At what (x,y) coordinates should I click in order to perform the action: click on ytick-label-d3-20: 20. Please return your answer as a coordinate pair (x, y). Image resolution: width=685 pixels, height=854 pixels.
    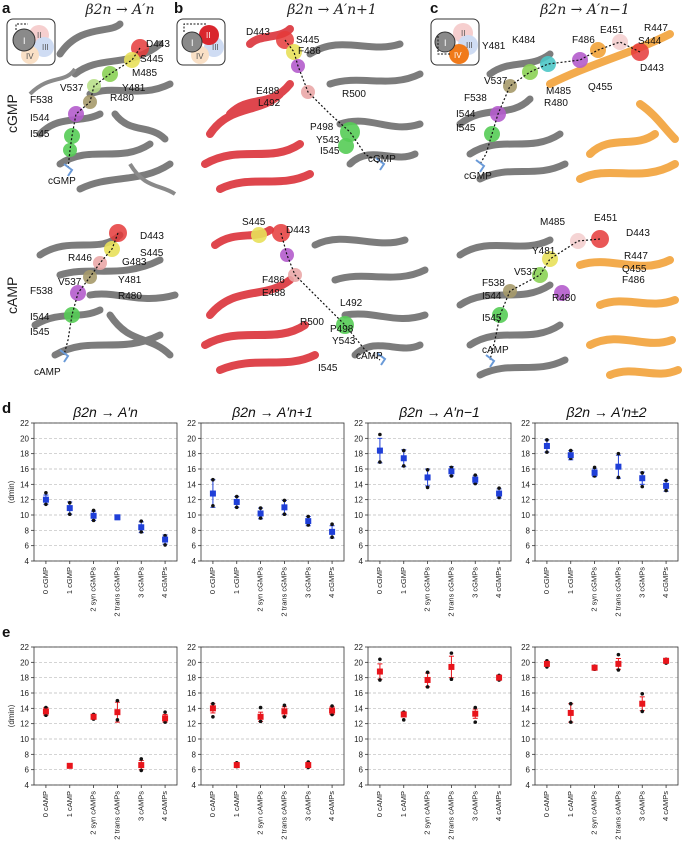
    Looking at the image, I should click on (358, 438).